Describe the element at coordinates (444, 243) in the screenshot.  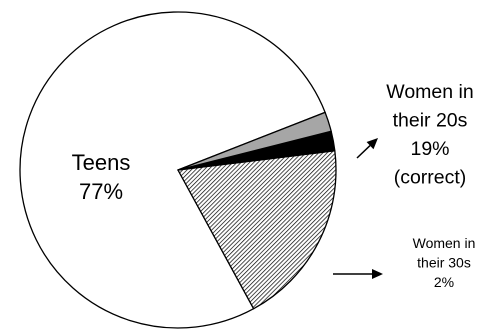
I see `label-women-30s-line-0: Women in` at that location.